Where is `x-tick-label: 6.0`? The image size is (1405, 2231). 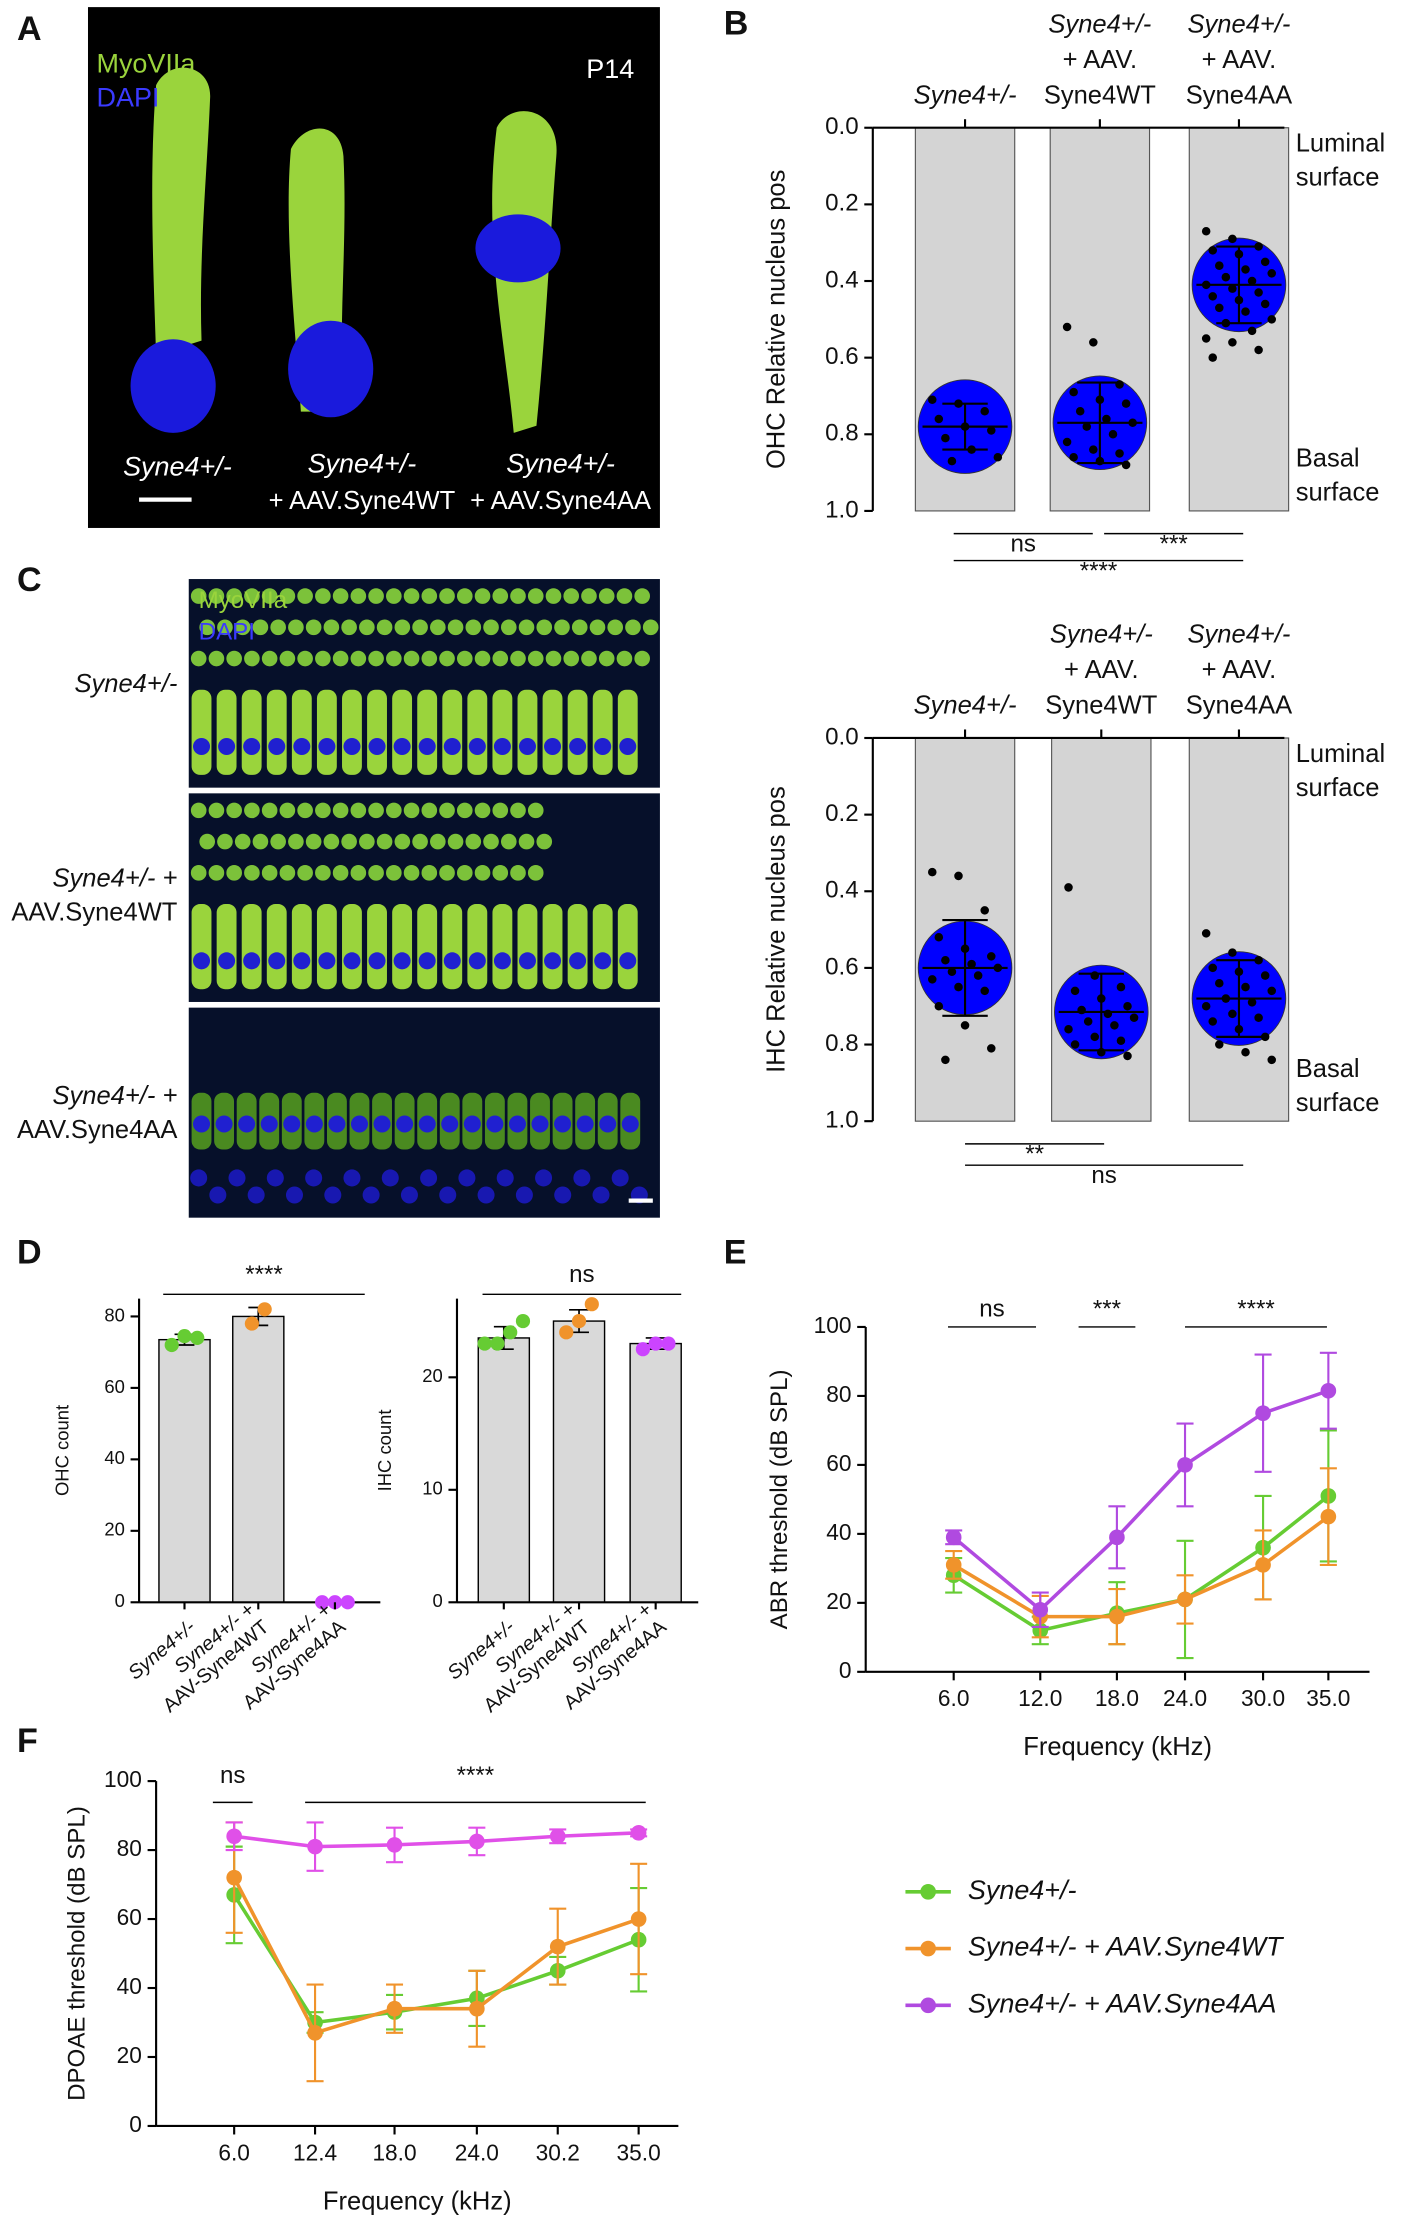 x-tick-label: 6.0 is located at coordinates (954, 1698).